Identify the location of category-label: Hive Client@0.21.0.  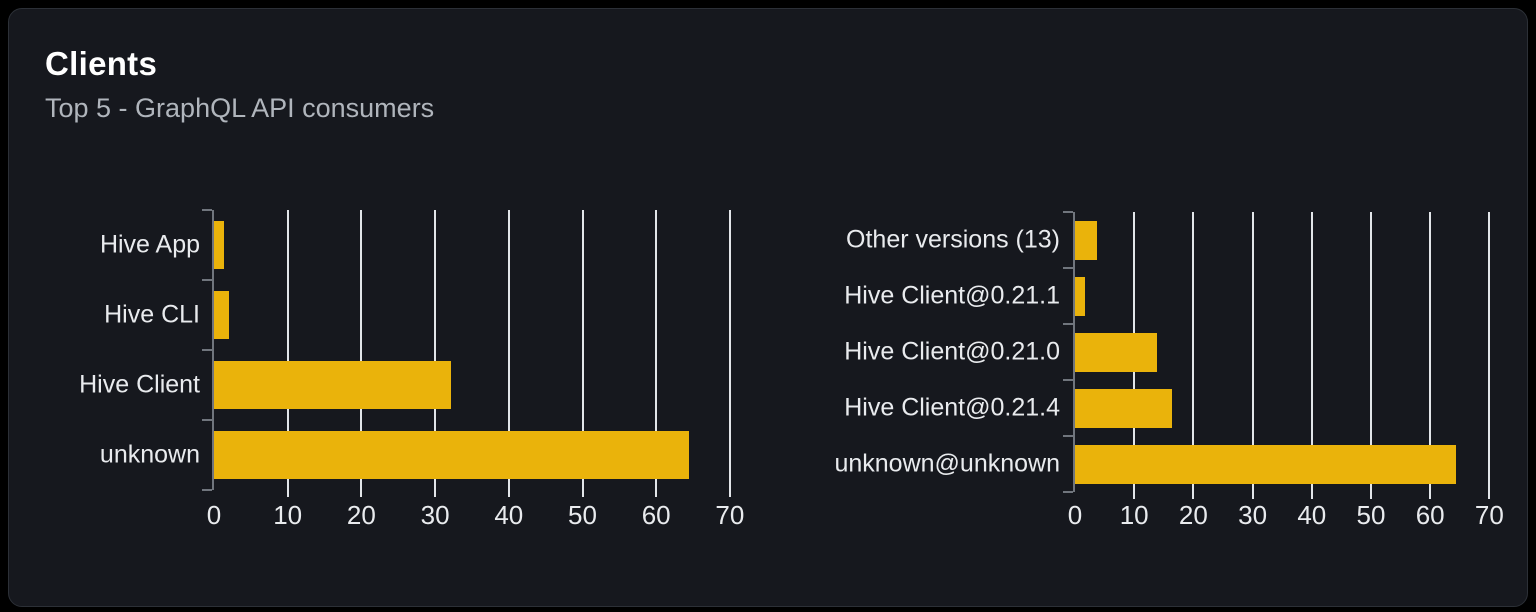
(952, 351).